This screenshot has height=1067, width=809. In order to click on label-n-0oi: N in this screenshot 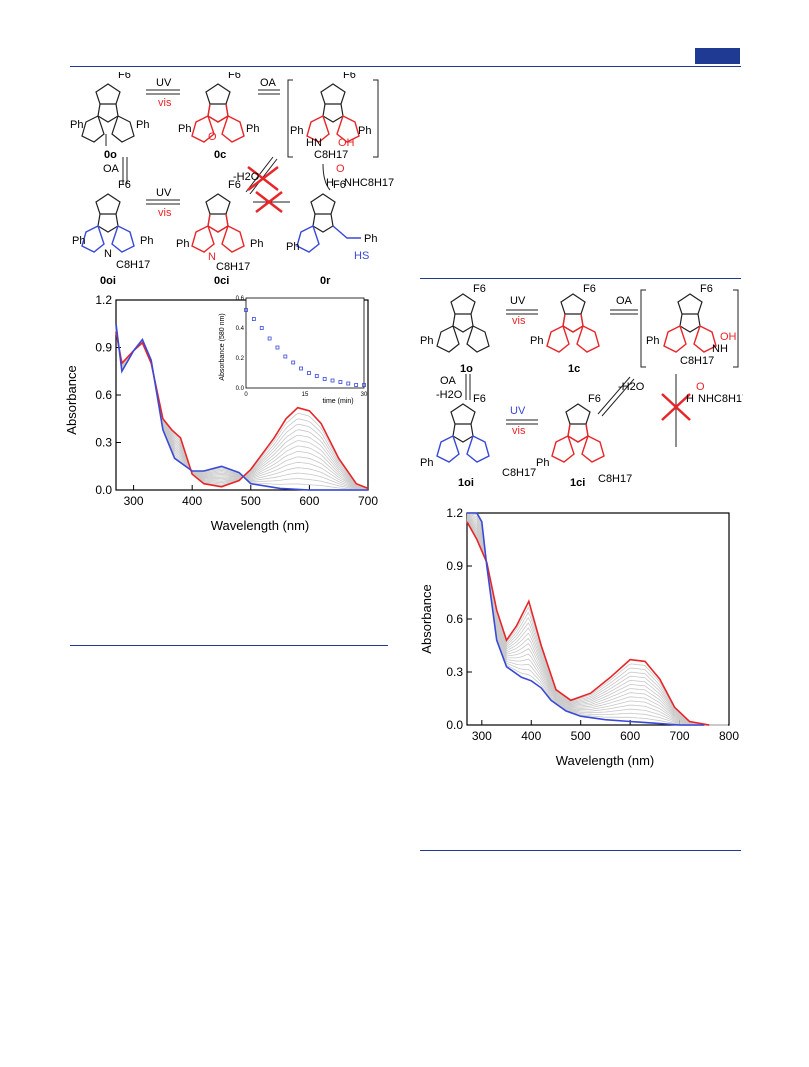, I will do `click(108, 254)`.